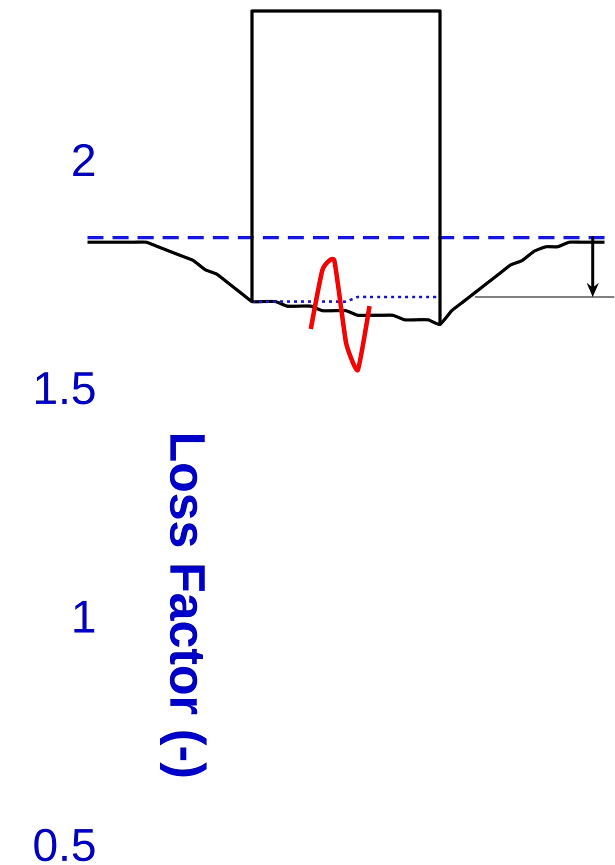 This screenshot has width=615, height=865. Describe the element at coordinates (84, 616) in the screenshot. I see `y-tick-label: 1` at that location.